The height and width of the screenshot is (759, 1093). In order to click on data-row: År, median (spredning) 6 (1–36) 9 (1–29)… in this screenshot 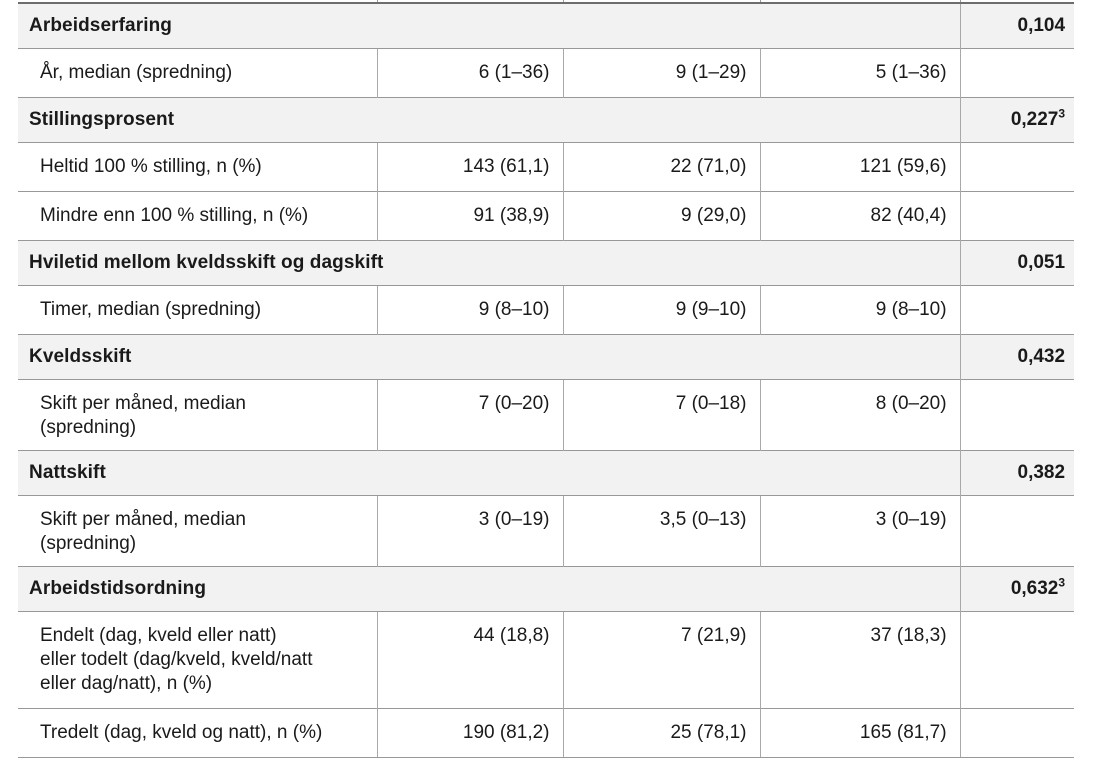, I will do `click(546, 72)`.